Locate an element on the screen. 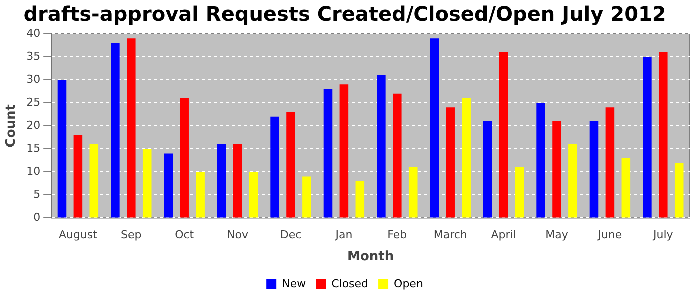  y-tick-label: 15 is located at coordinates (33, 148).